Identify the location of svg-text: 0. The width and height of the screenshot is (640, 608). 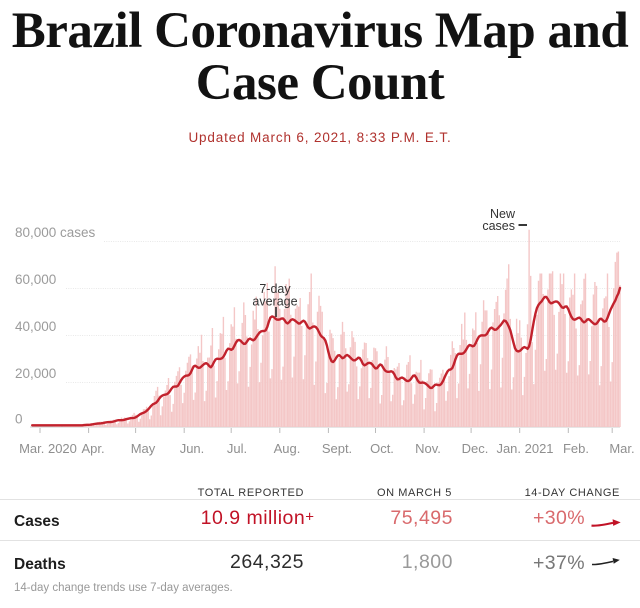
(19, 419).